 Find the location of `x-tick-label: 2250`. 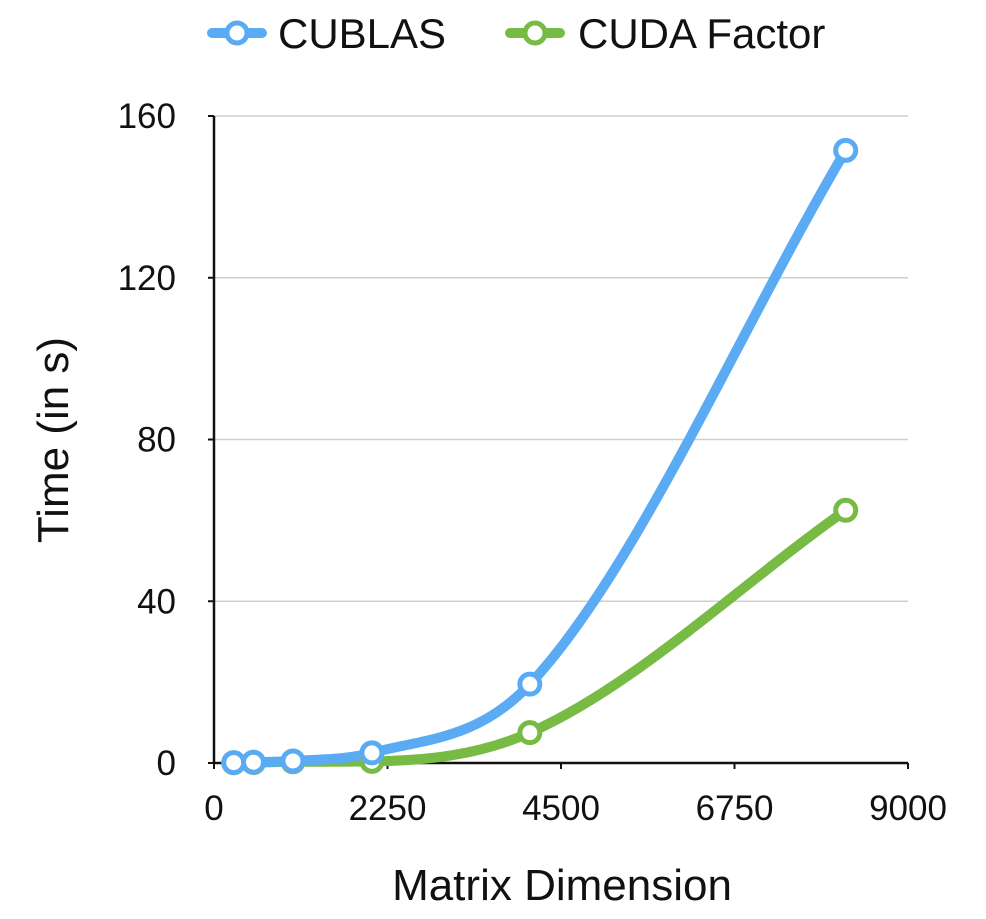

x-tick-label: 2250 is located at coordinates (388, 808).